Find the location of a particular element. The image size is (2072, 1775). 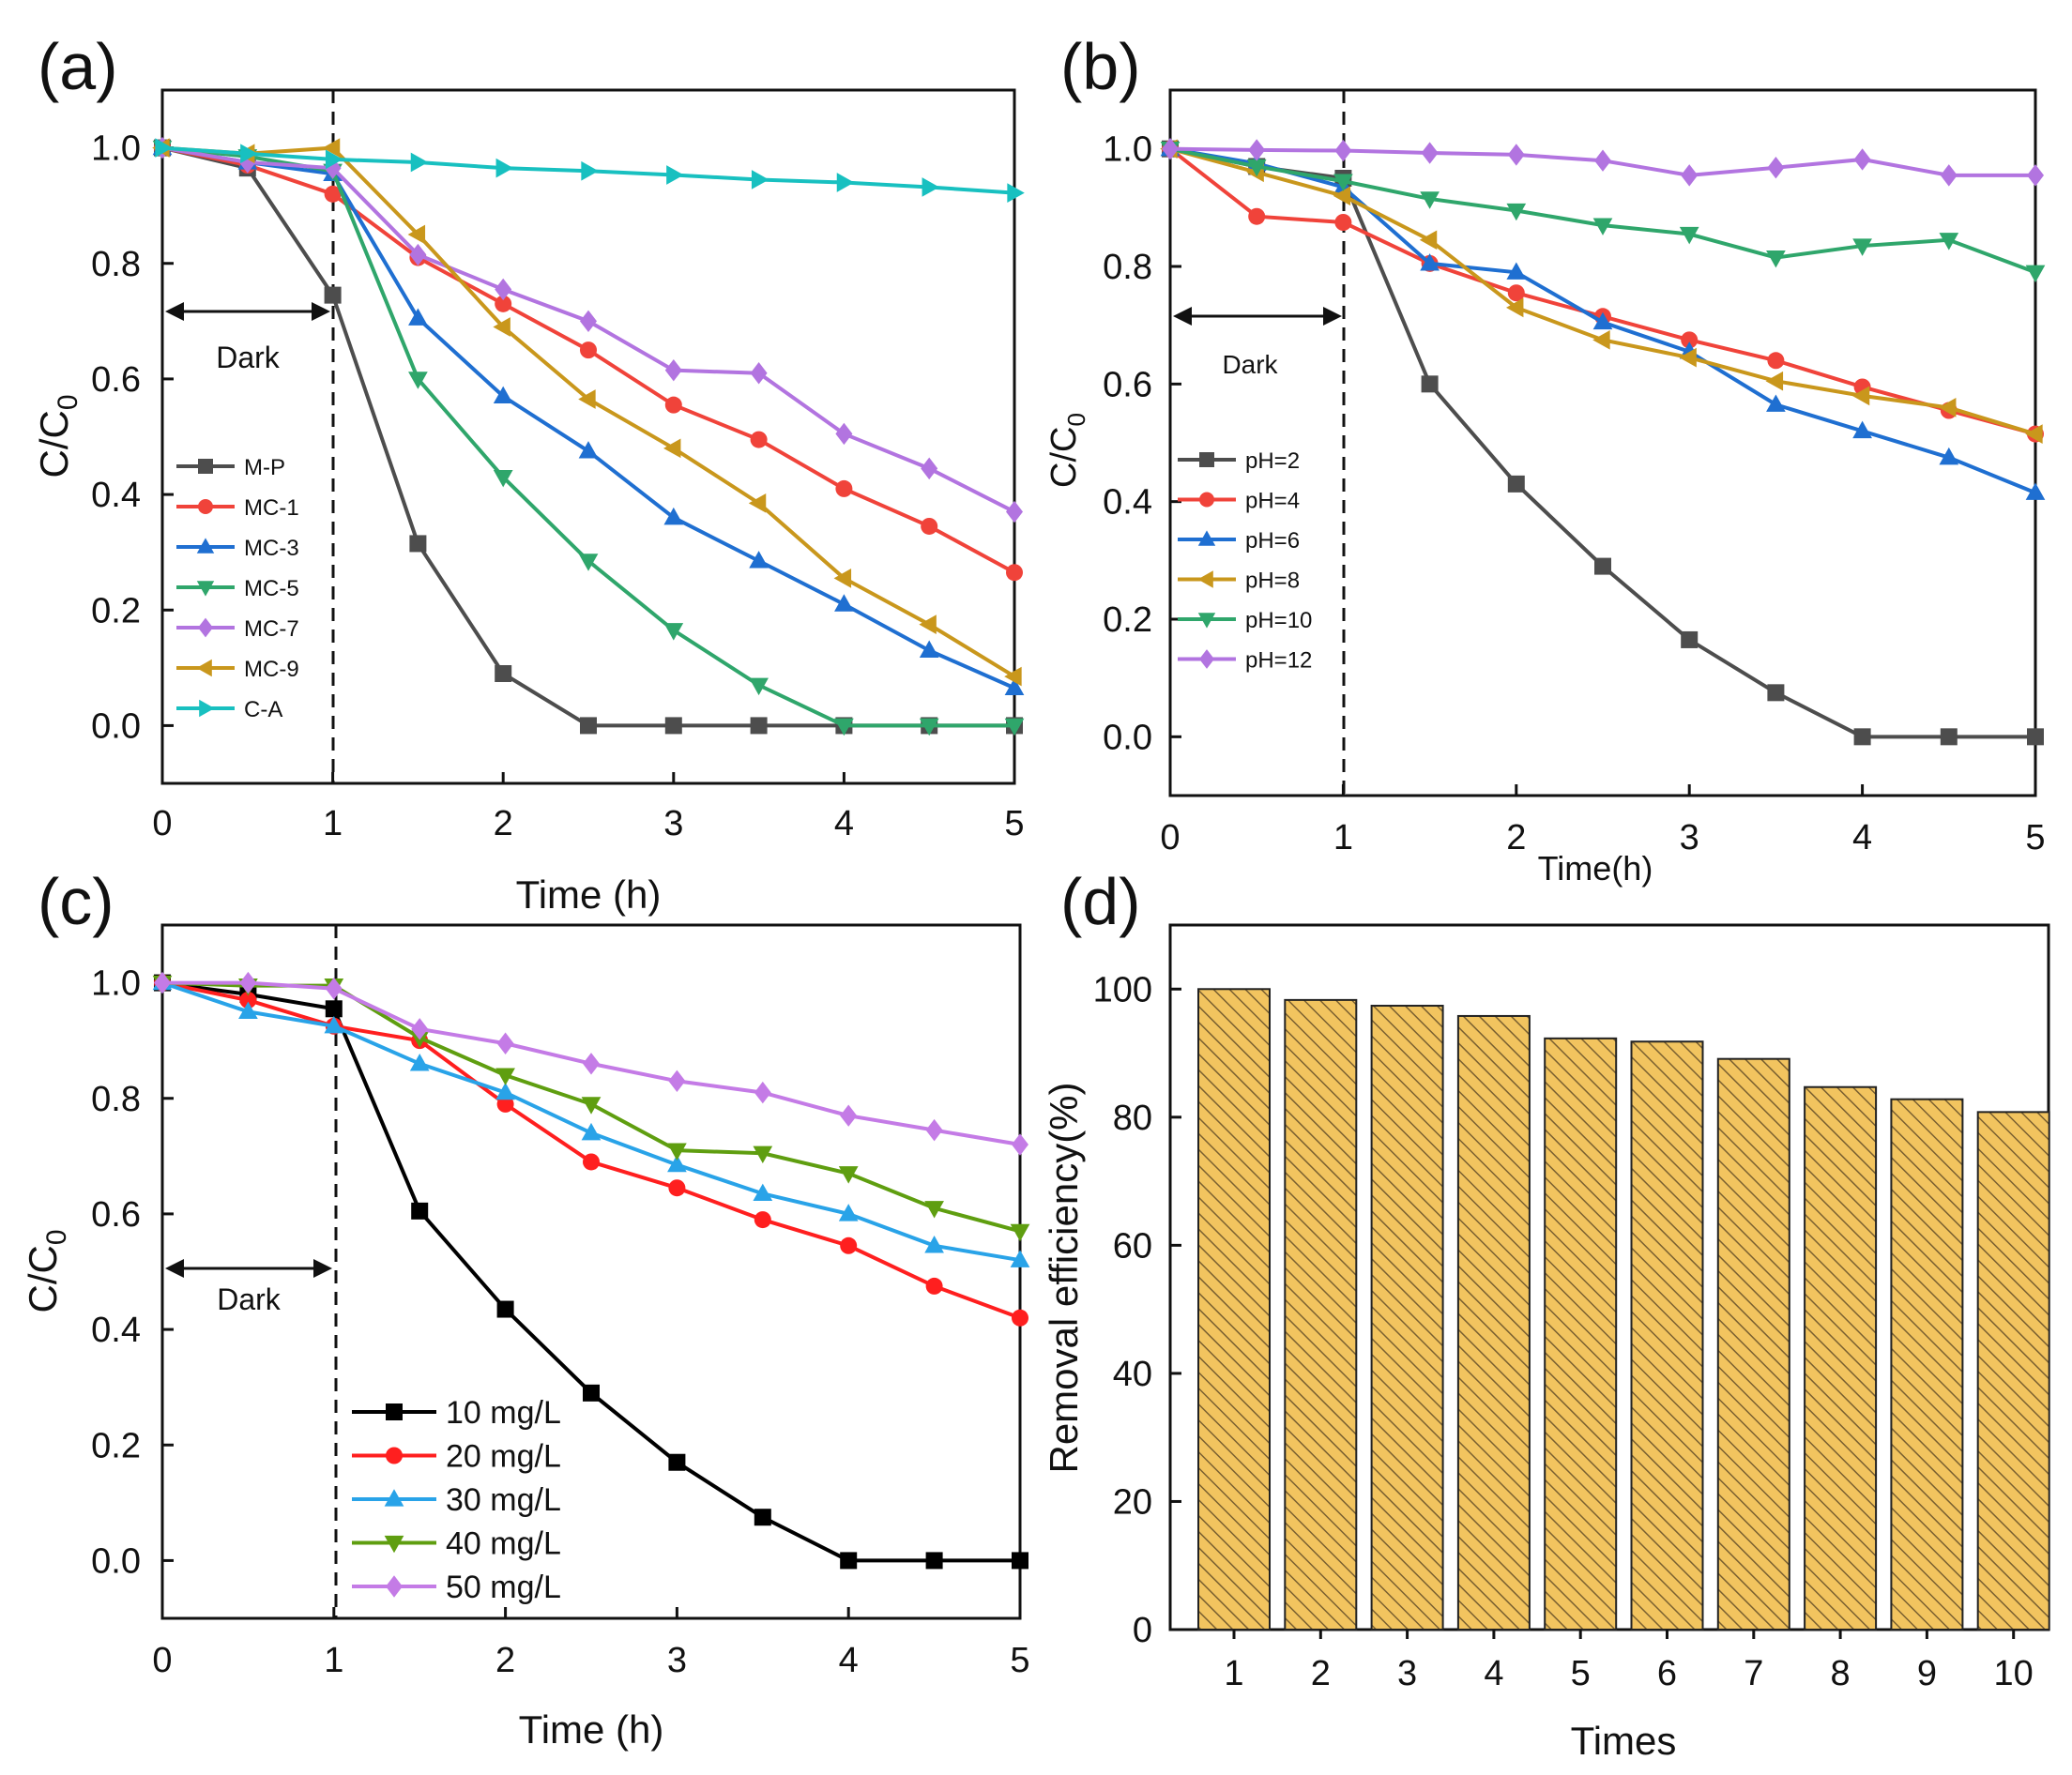

legend-label: M-P is located at coordinates (264, 468).